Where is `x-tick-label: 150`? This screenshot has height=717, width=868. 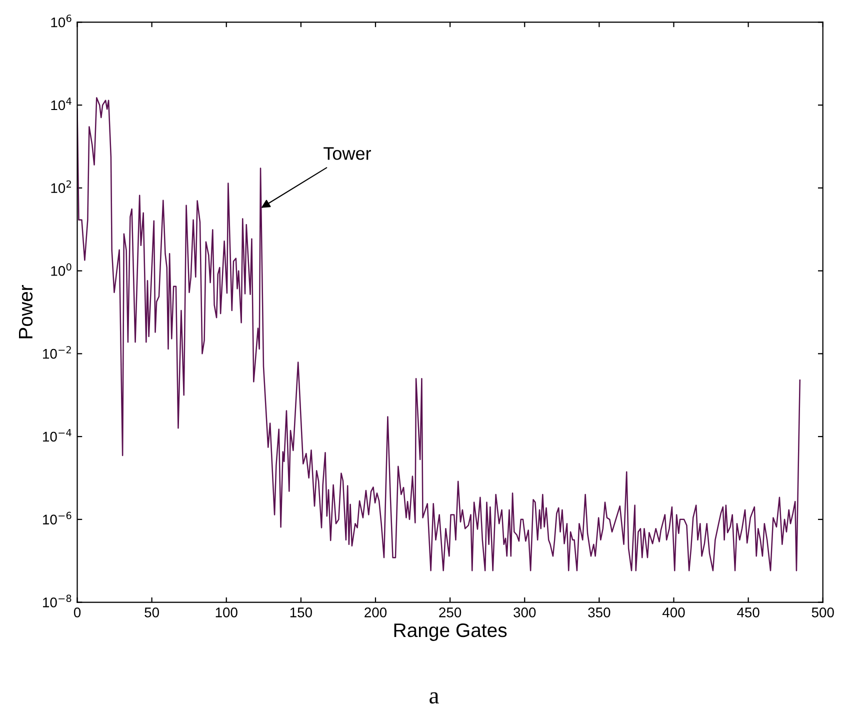 x-tick-label: 150 is located at coordinates (301, 613).